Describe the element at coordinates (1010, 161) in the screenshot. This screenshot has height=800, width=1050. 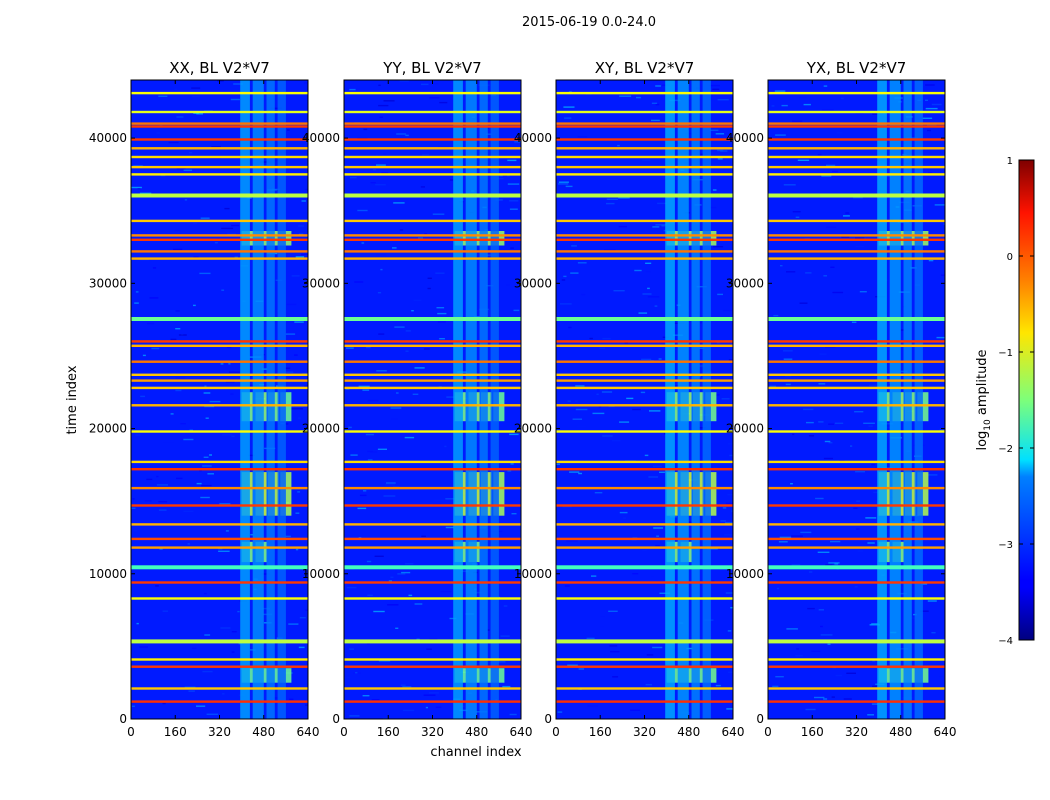
I see `colorbar-tick-label: 1` at that location.